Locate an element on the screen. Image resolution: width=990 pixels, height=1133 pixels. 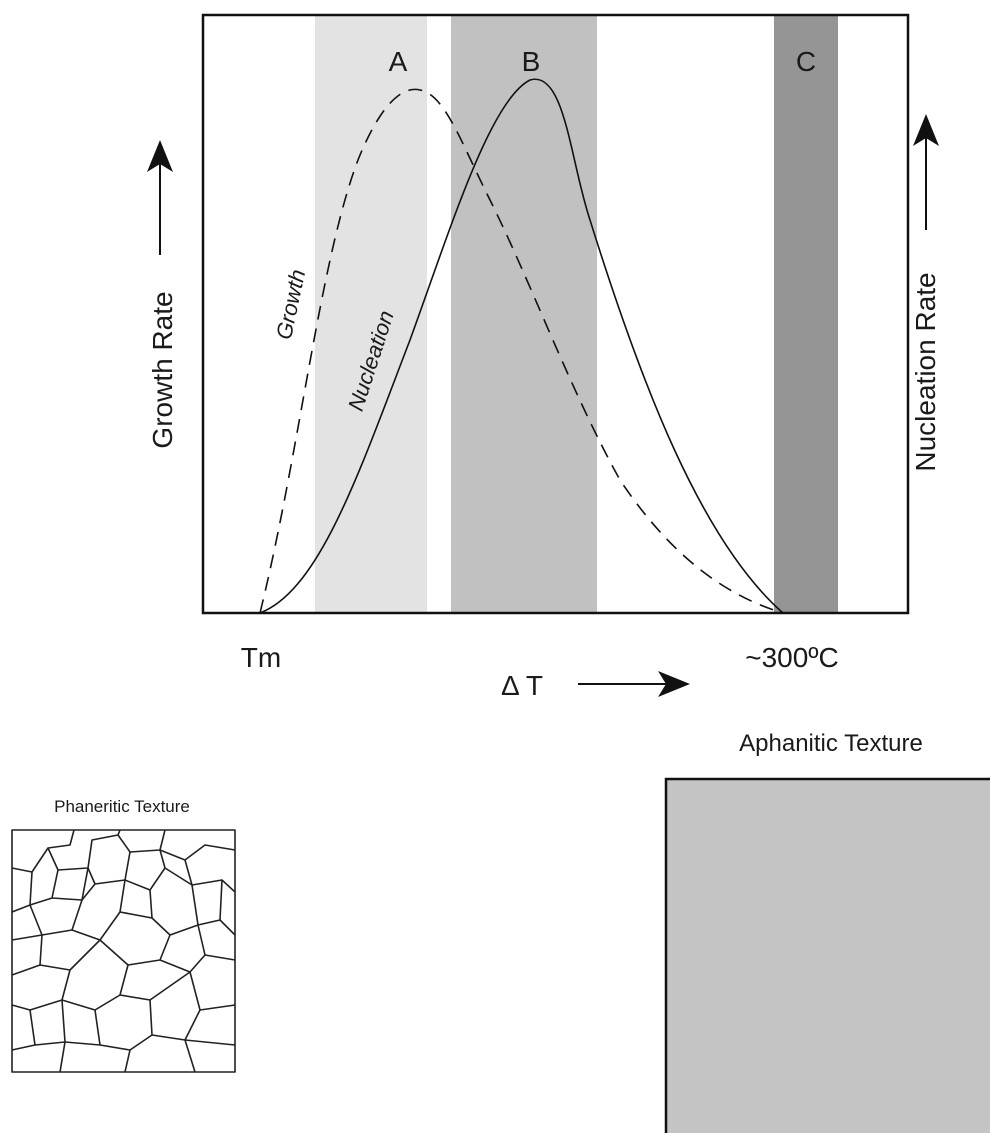
growth-rate-arrow-icon is located at coordinates (160, 156).